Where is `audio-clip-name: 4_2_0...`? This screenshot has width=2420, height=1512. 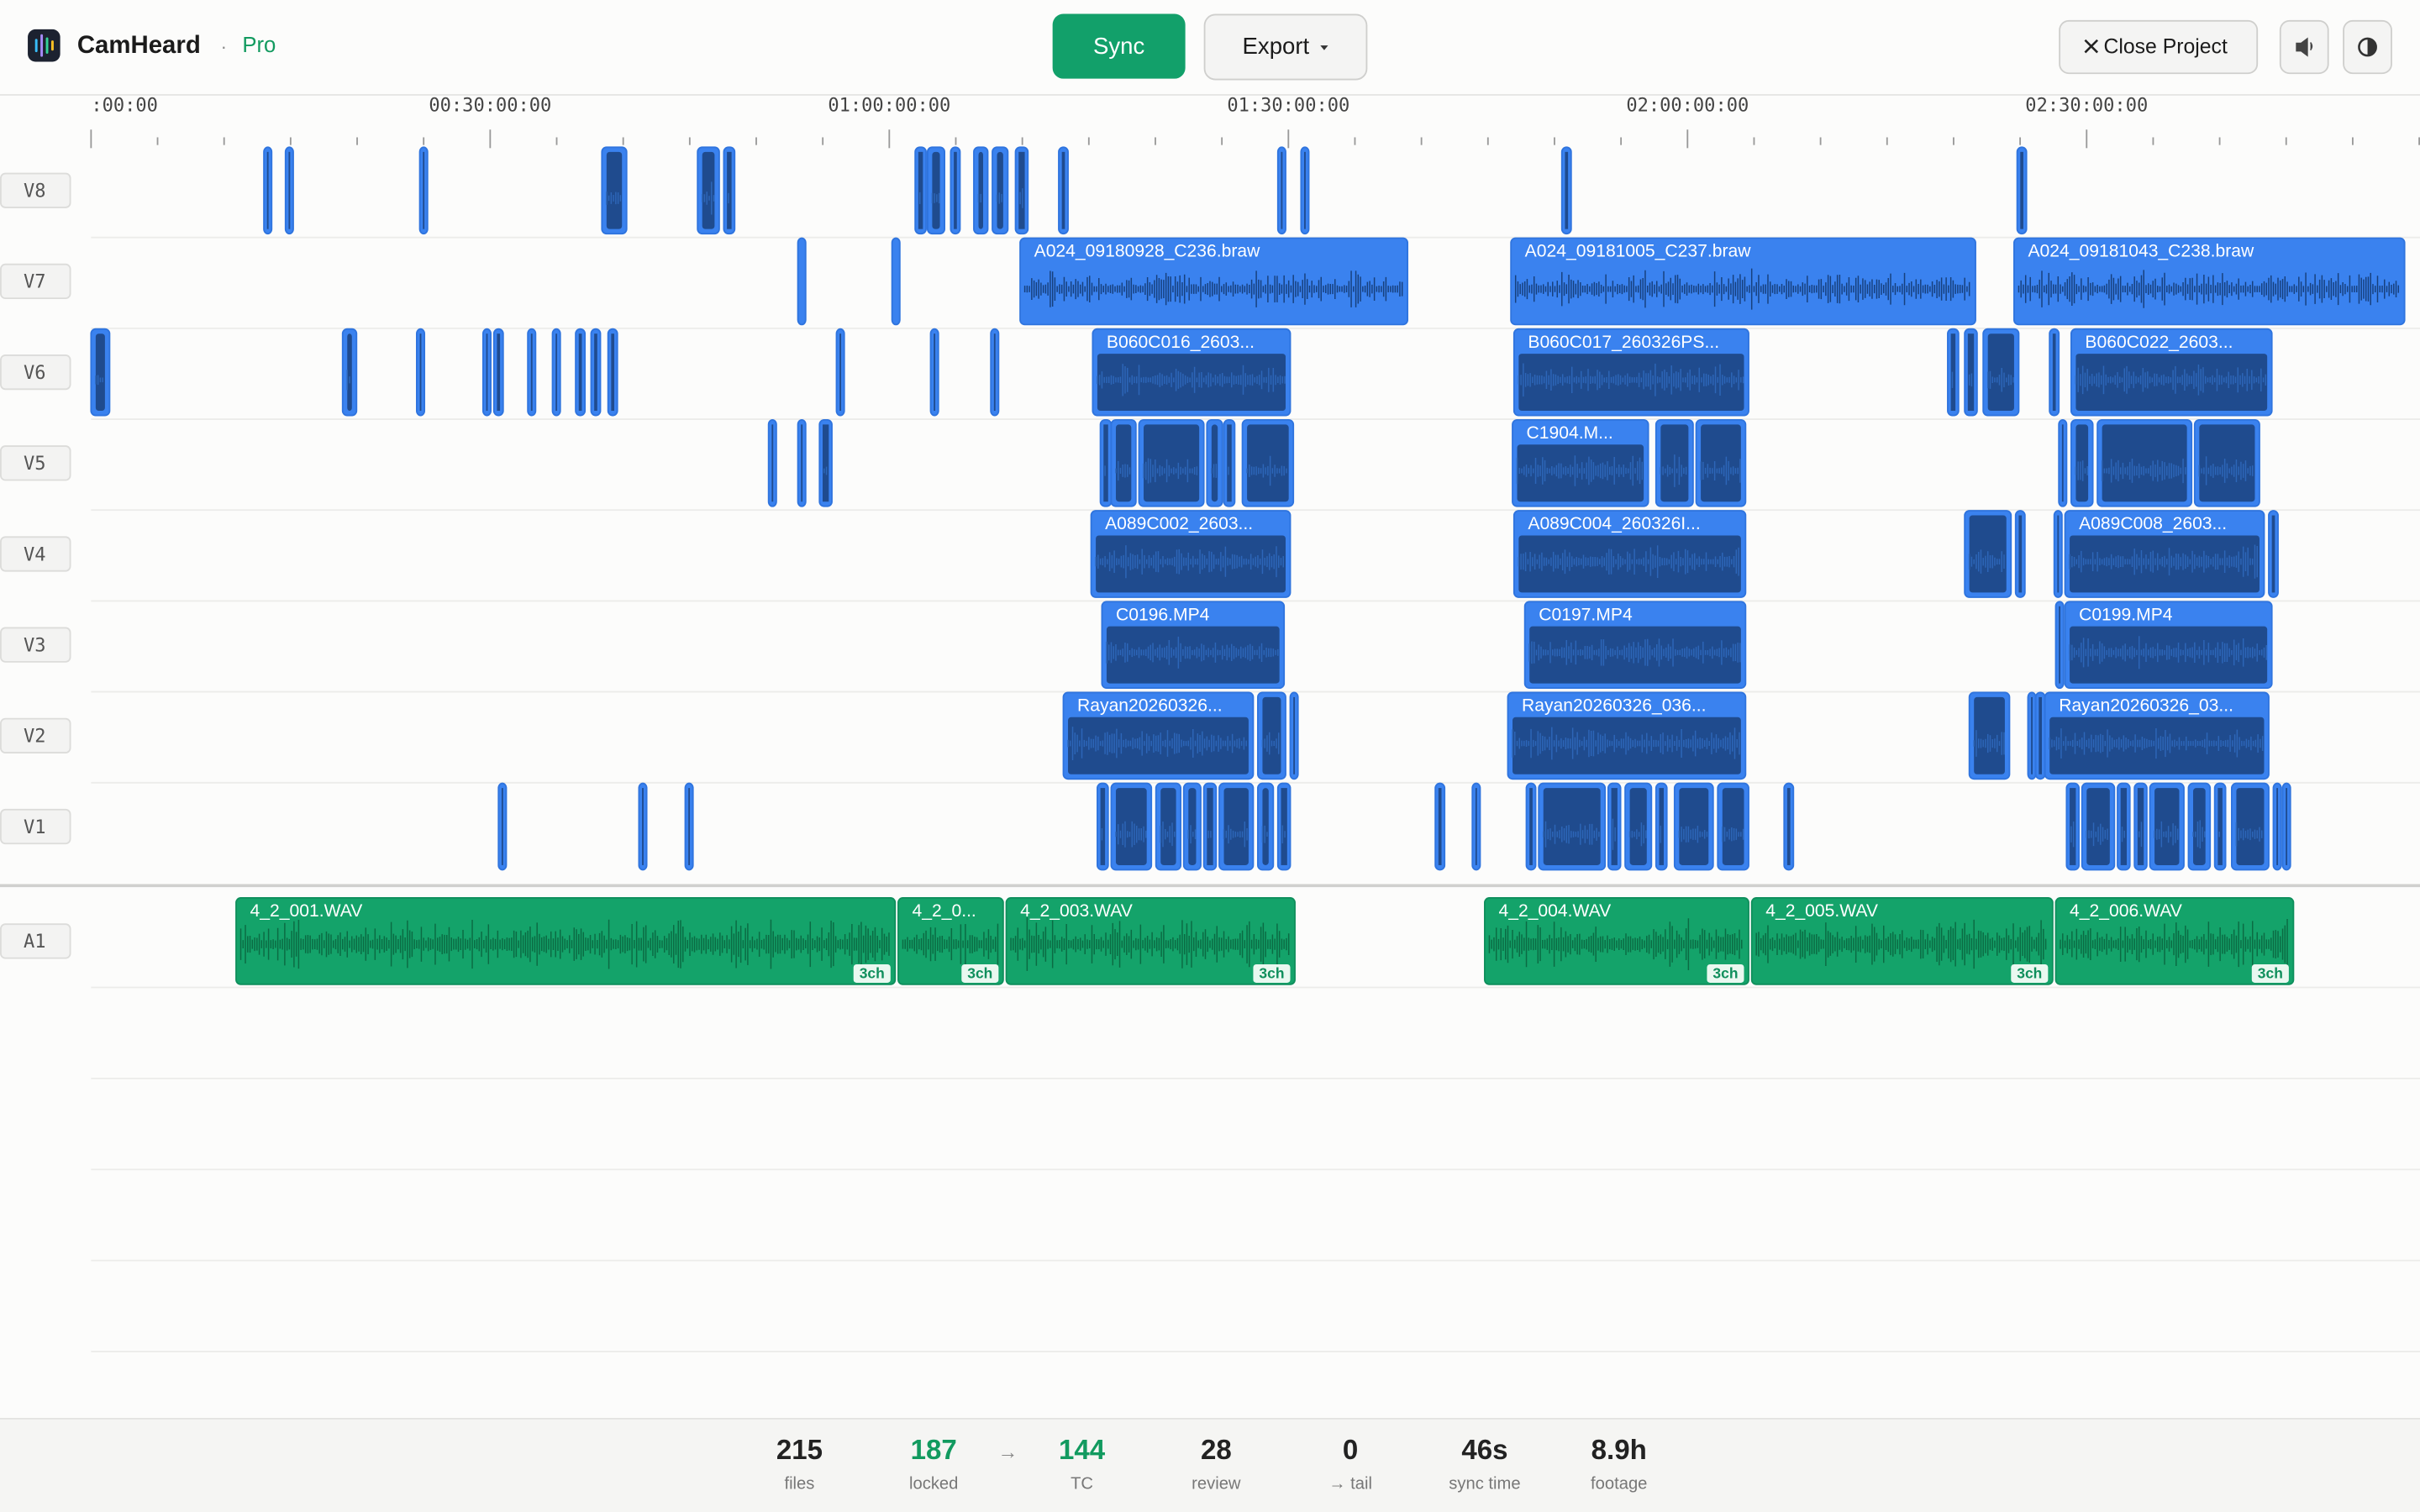 audio-clip-name: 4_2_0... is located at coordinates (944, 911).